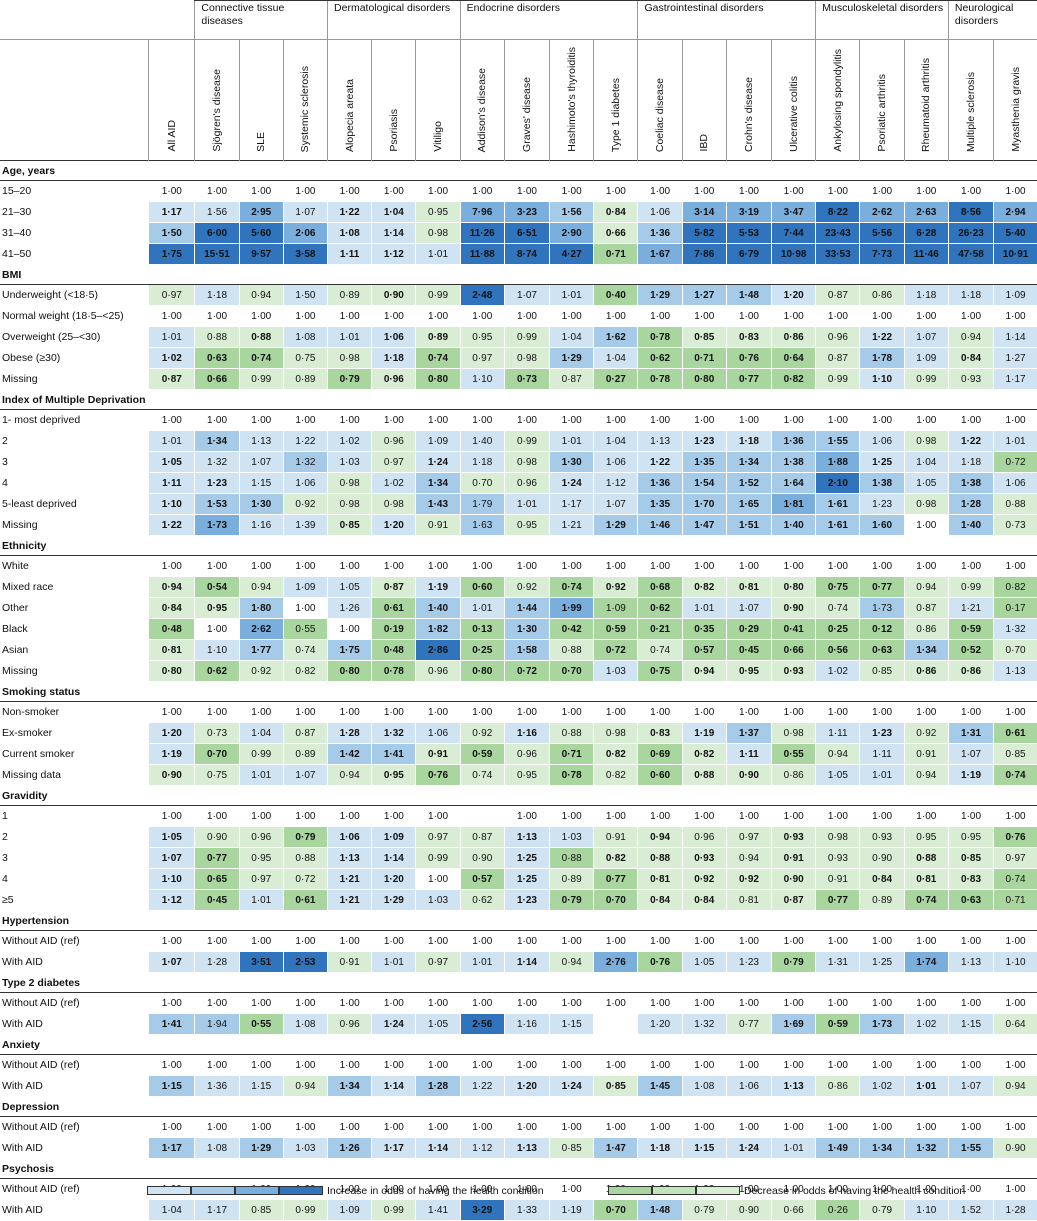 The width and height of the screenshot is (1037, 1221). I want to click on odds-ratio-cell: 7·44, so click(793, 233).